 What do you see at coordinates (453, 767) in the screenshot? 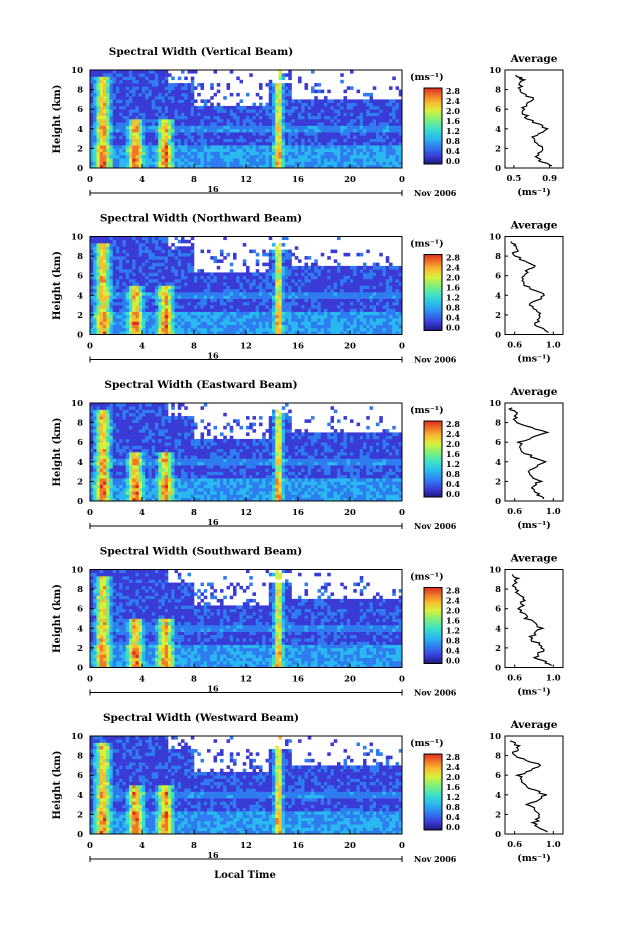
I see `colorbar-tick-label: 2.4` at bounding box center [453, 767].